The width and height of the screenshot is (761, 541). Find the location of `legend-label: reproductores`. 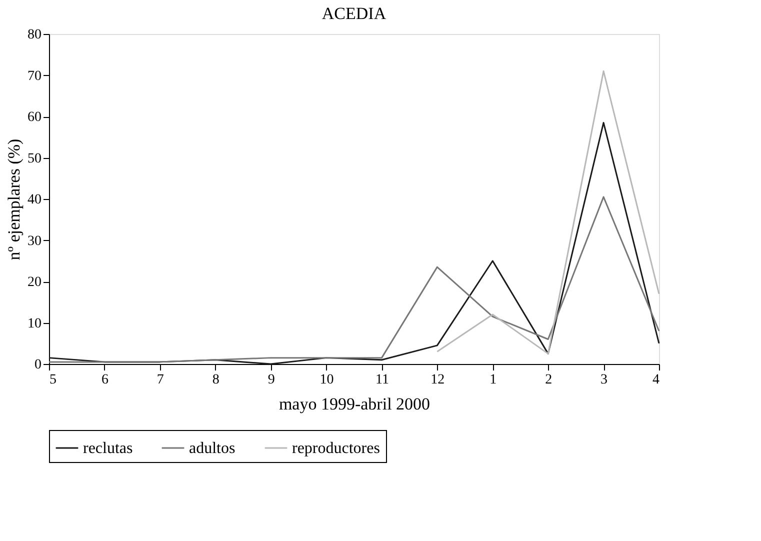

legend-label: reproductores is located at coordinates (336, 448).